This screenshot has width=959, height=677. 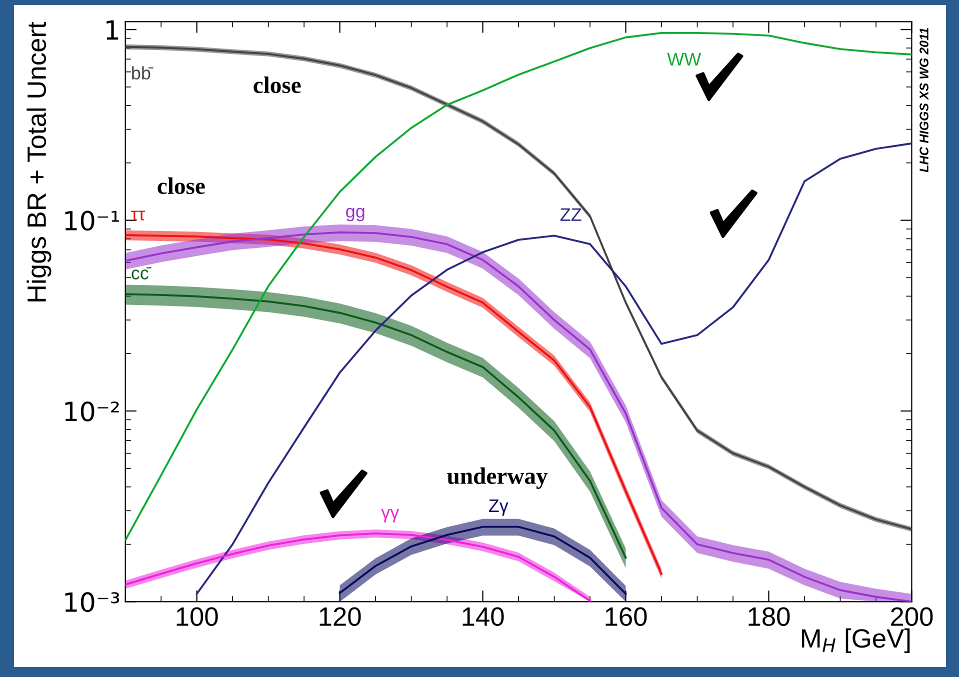 I want to click on x-axis-title: M$_{H}$ [GeV], so click(x=856, y=640).